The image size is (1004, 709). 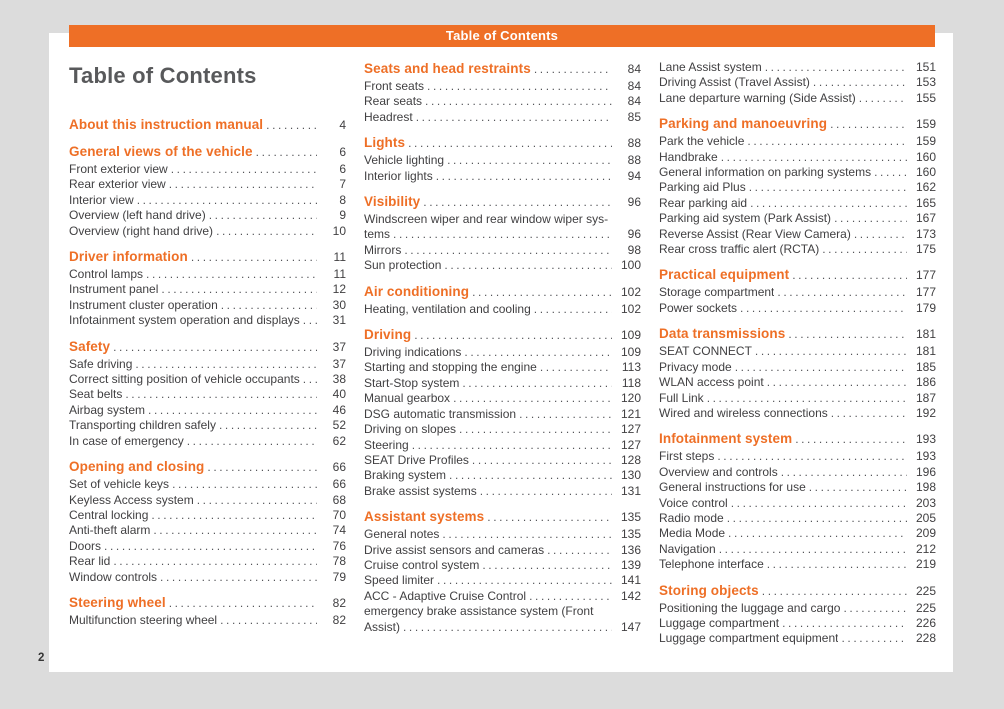 I want to click on entry-label: Heating, ventilation and cooling, so click(x=447, y=308).